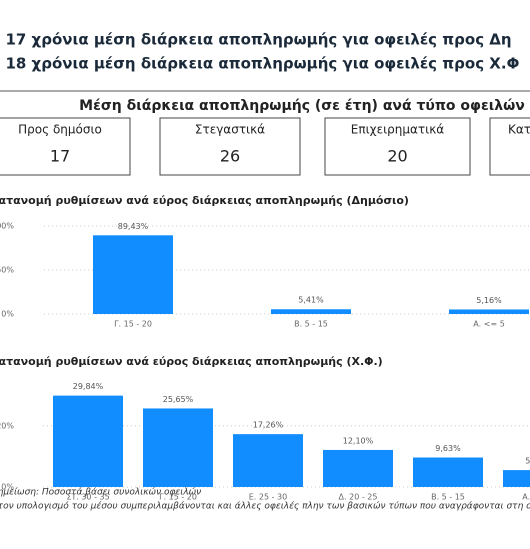 Image resolution: width=530 pixels, height=549 pixels. Describe the element at coordinates (519, 130) in the screenshot. I see `kpi-label: Κατ` at that location.